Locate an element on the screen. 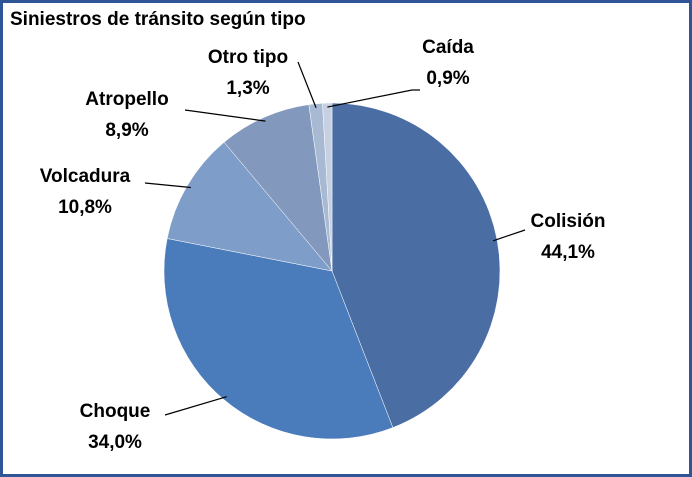 The height and width of the screenshot is (477, 692). slice-label: Colisión is located at coordinates (568, 221).